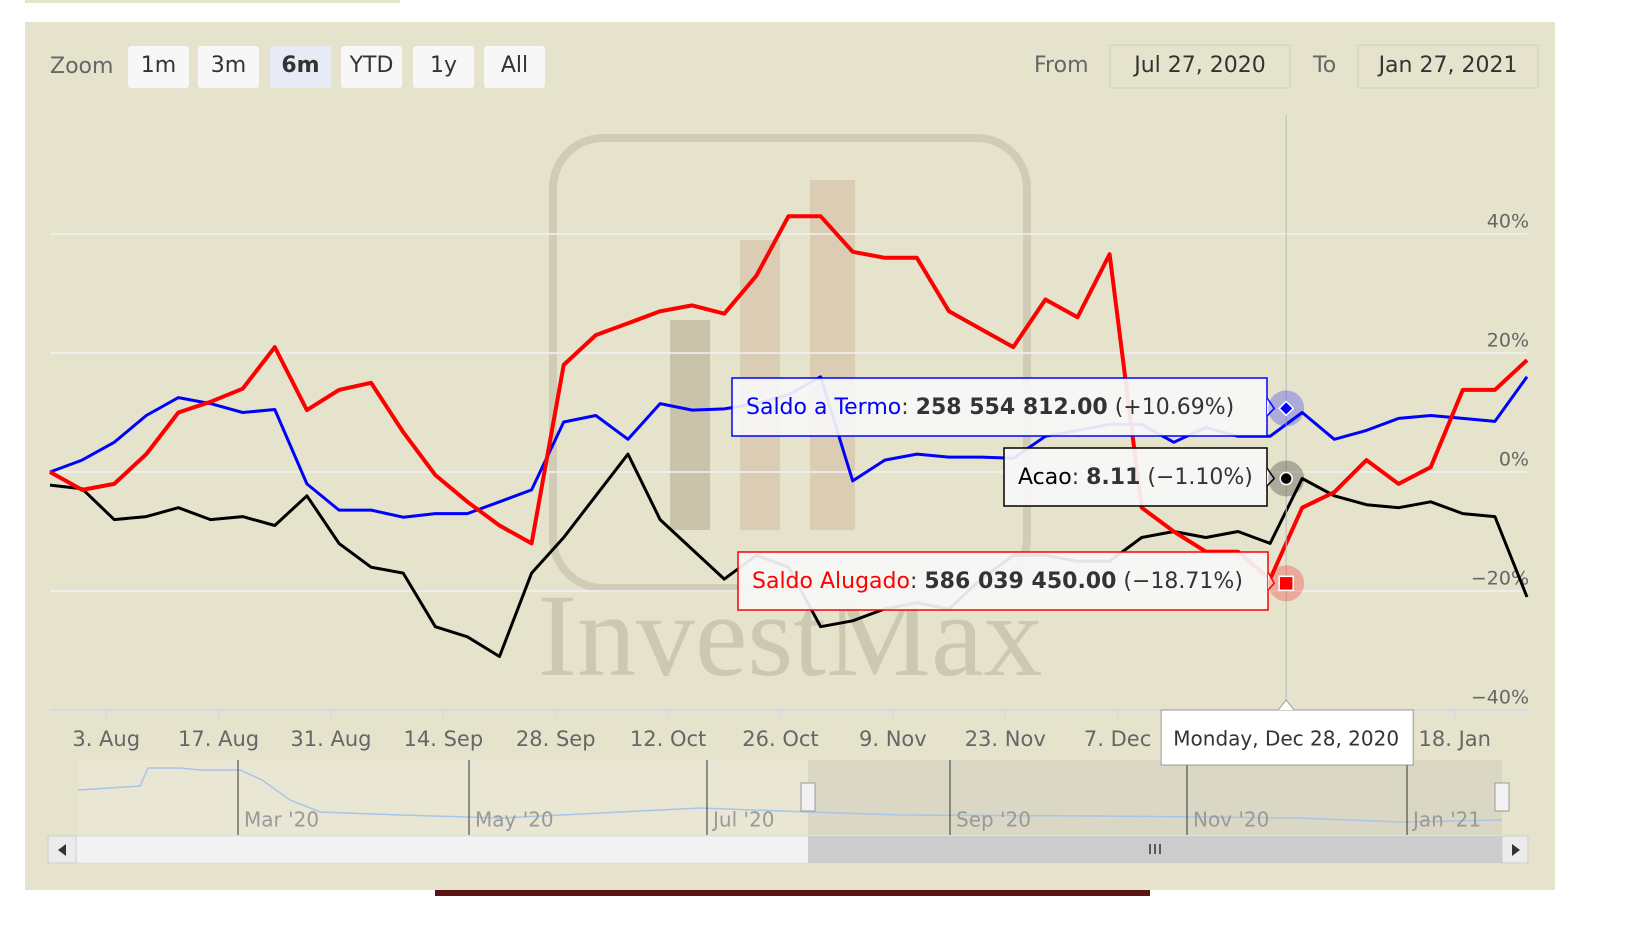  Describe the element at coordinates (1045, 477) in the screenshot. I see `tooltip-series-name: Acao` at that location.